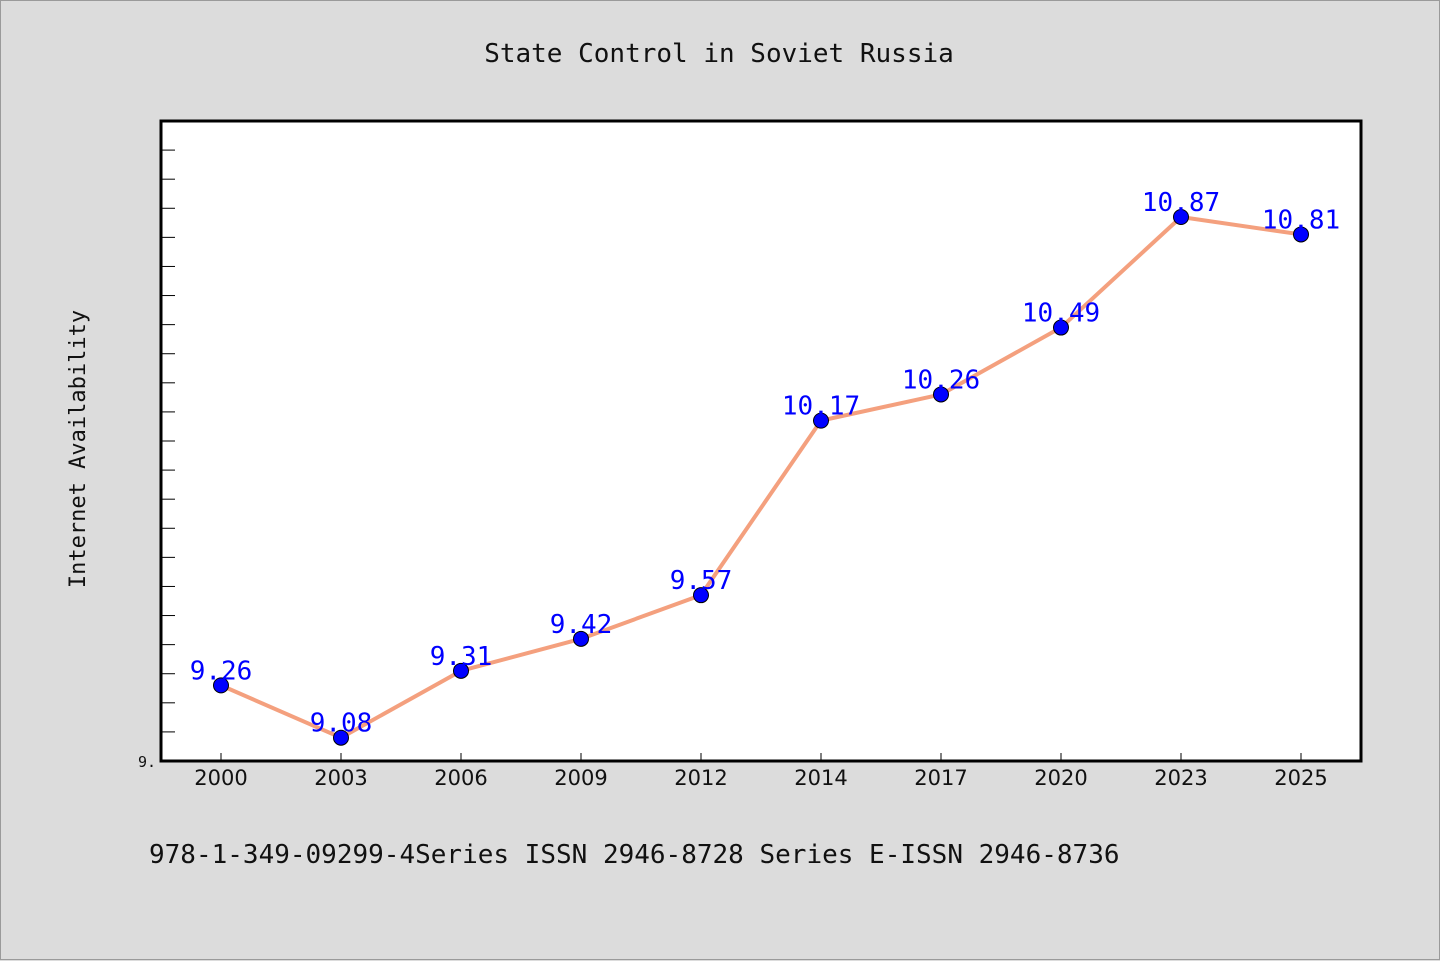 The height and width of the screenshot is (961, 1440). Describe the element at coordinates (461, 657) in the screenshot. I see `data-label: 9.31` at that location.